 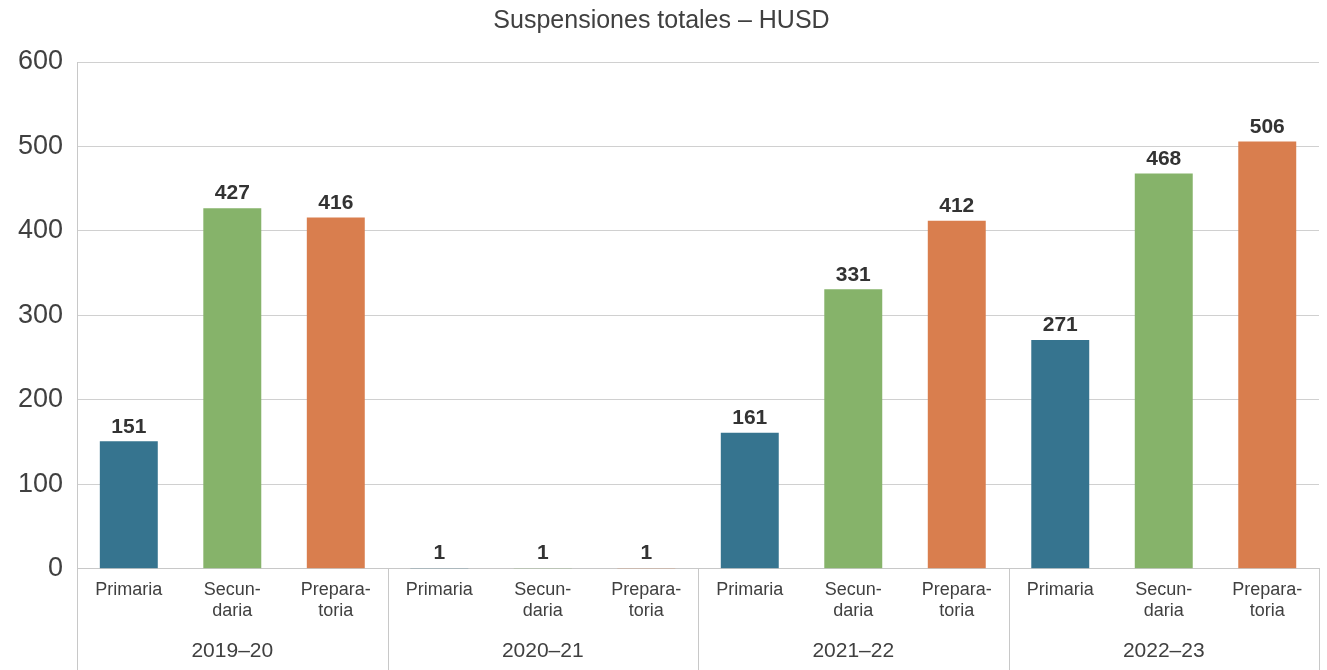 What do you see at coordinates (40, 313) in the screenshot?
I see `y-tick-label: 300` at bounding box center [40, 313].